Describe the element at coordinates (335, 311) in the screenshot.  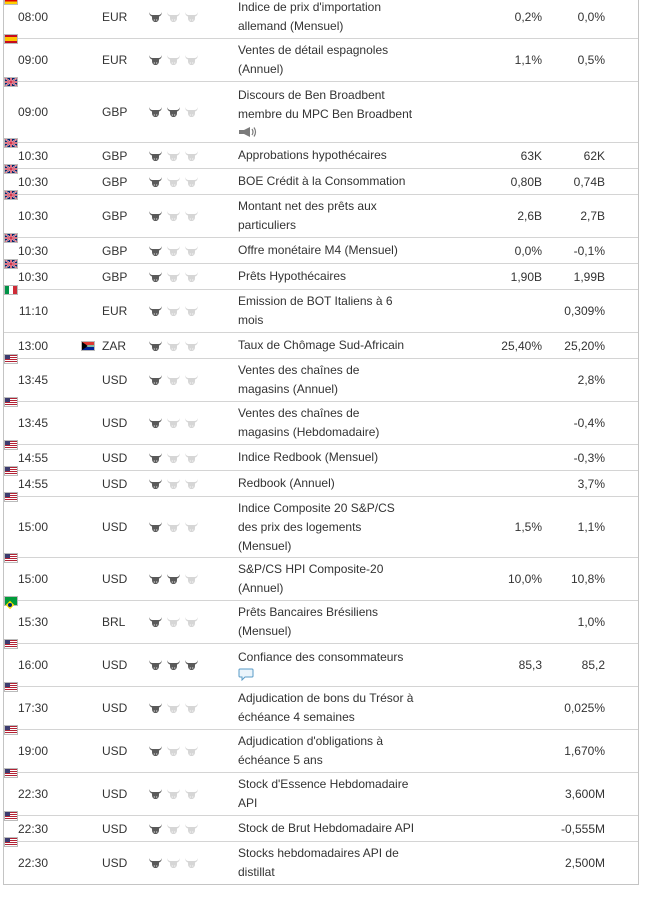
I see `event-name: Emission de BOT Italiens à 6 mois` at that location.